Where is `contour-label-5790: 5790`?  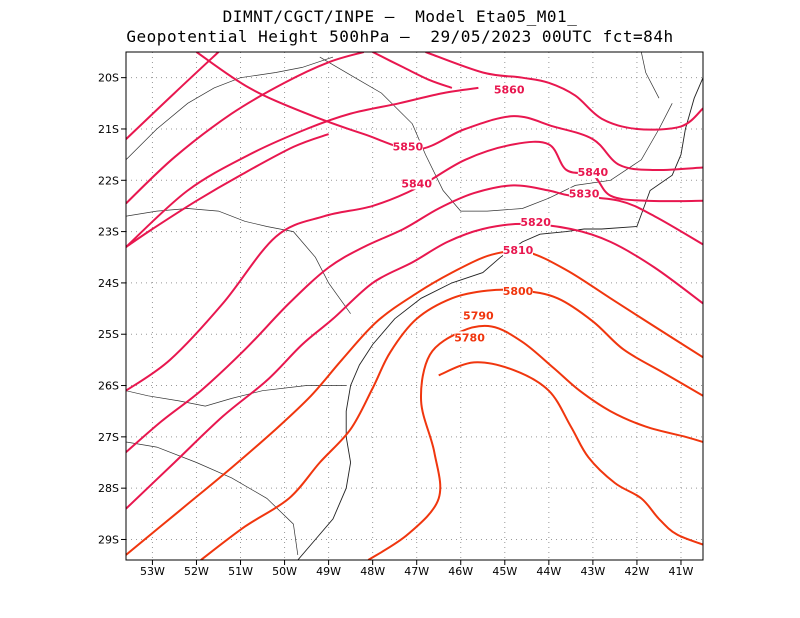 contour-label-5790: 5790 is located at coordinates (478, 315).